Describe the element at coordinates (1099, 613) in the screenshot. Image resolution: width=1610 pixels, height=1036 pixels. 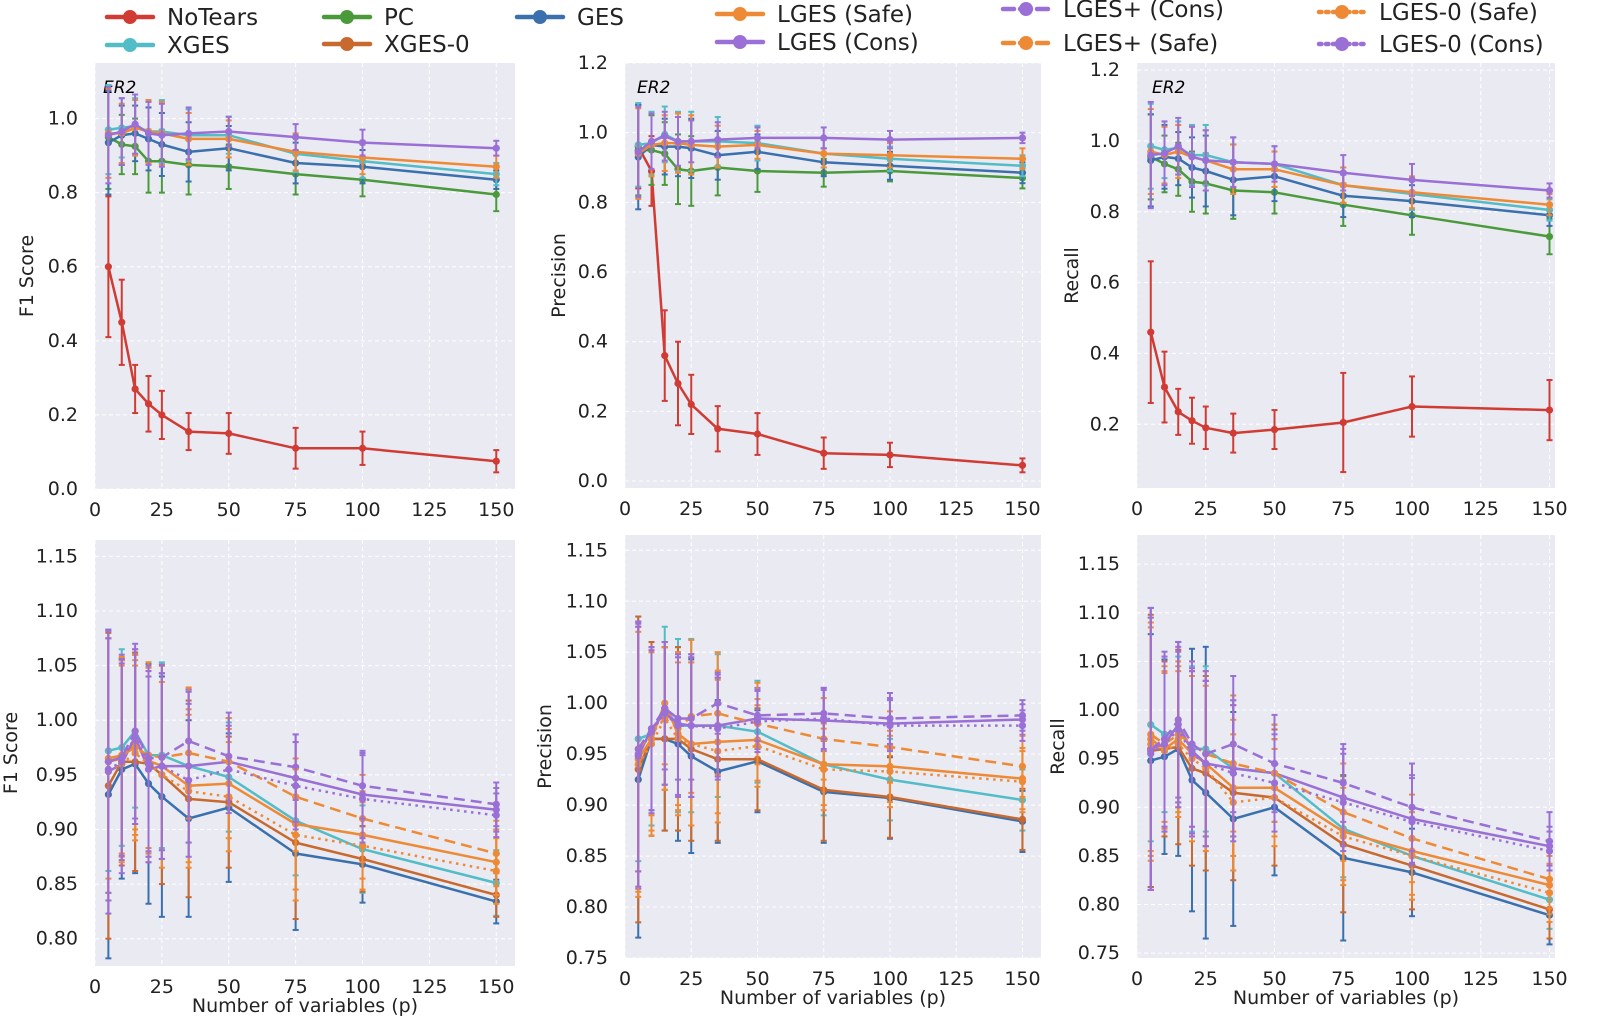
I see `y-tick-label: 1.10` at that location.